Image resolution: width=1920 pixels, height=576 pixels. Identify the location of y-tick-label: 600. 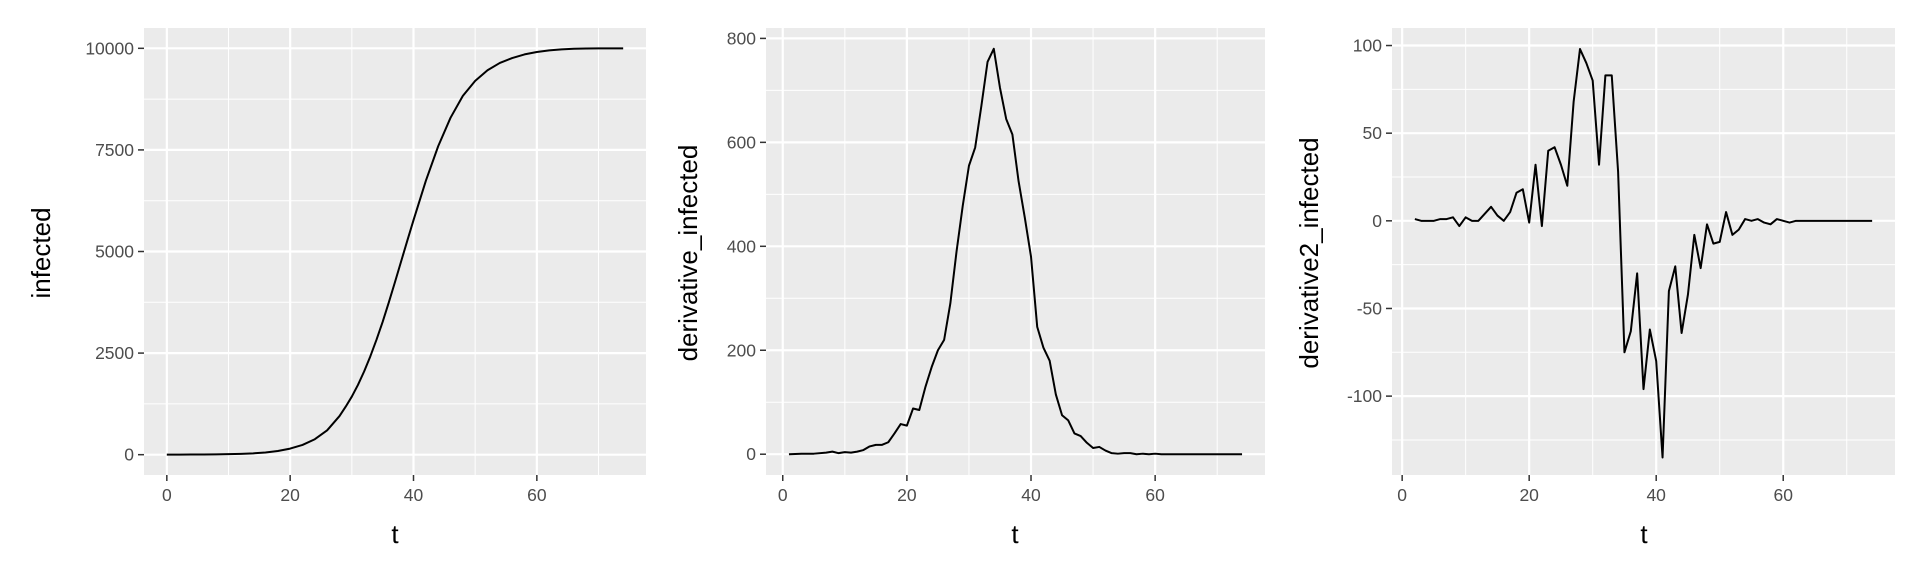
(741, 142).